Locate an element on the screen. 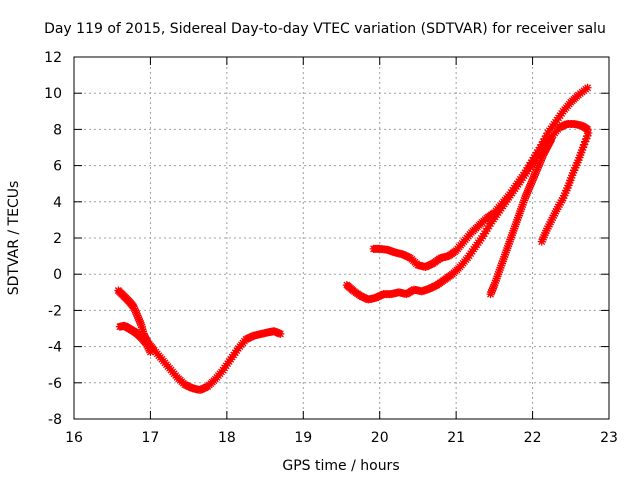 The width and height of the screenshot is (640, 480). x-tick-label: 23 is located at coordinates (609, 438).